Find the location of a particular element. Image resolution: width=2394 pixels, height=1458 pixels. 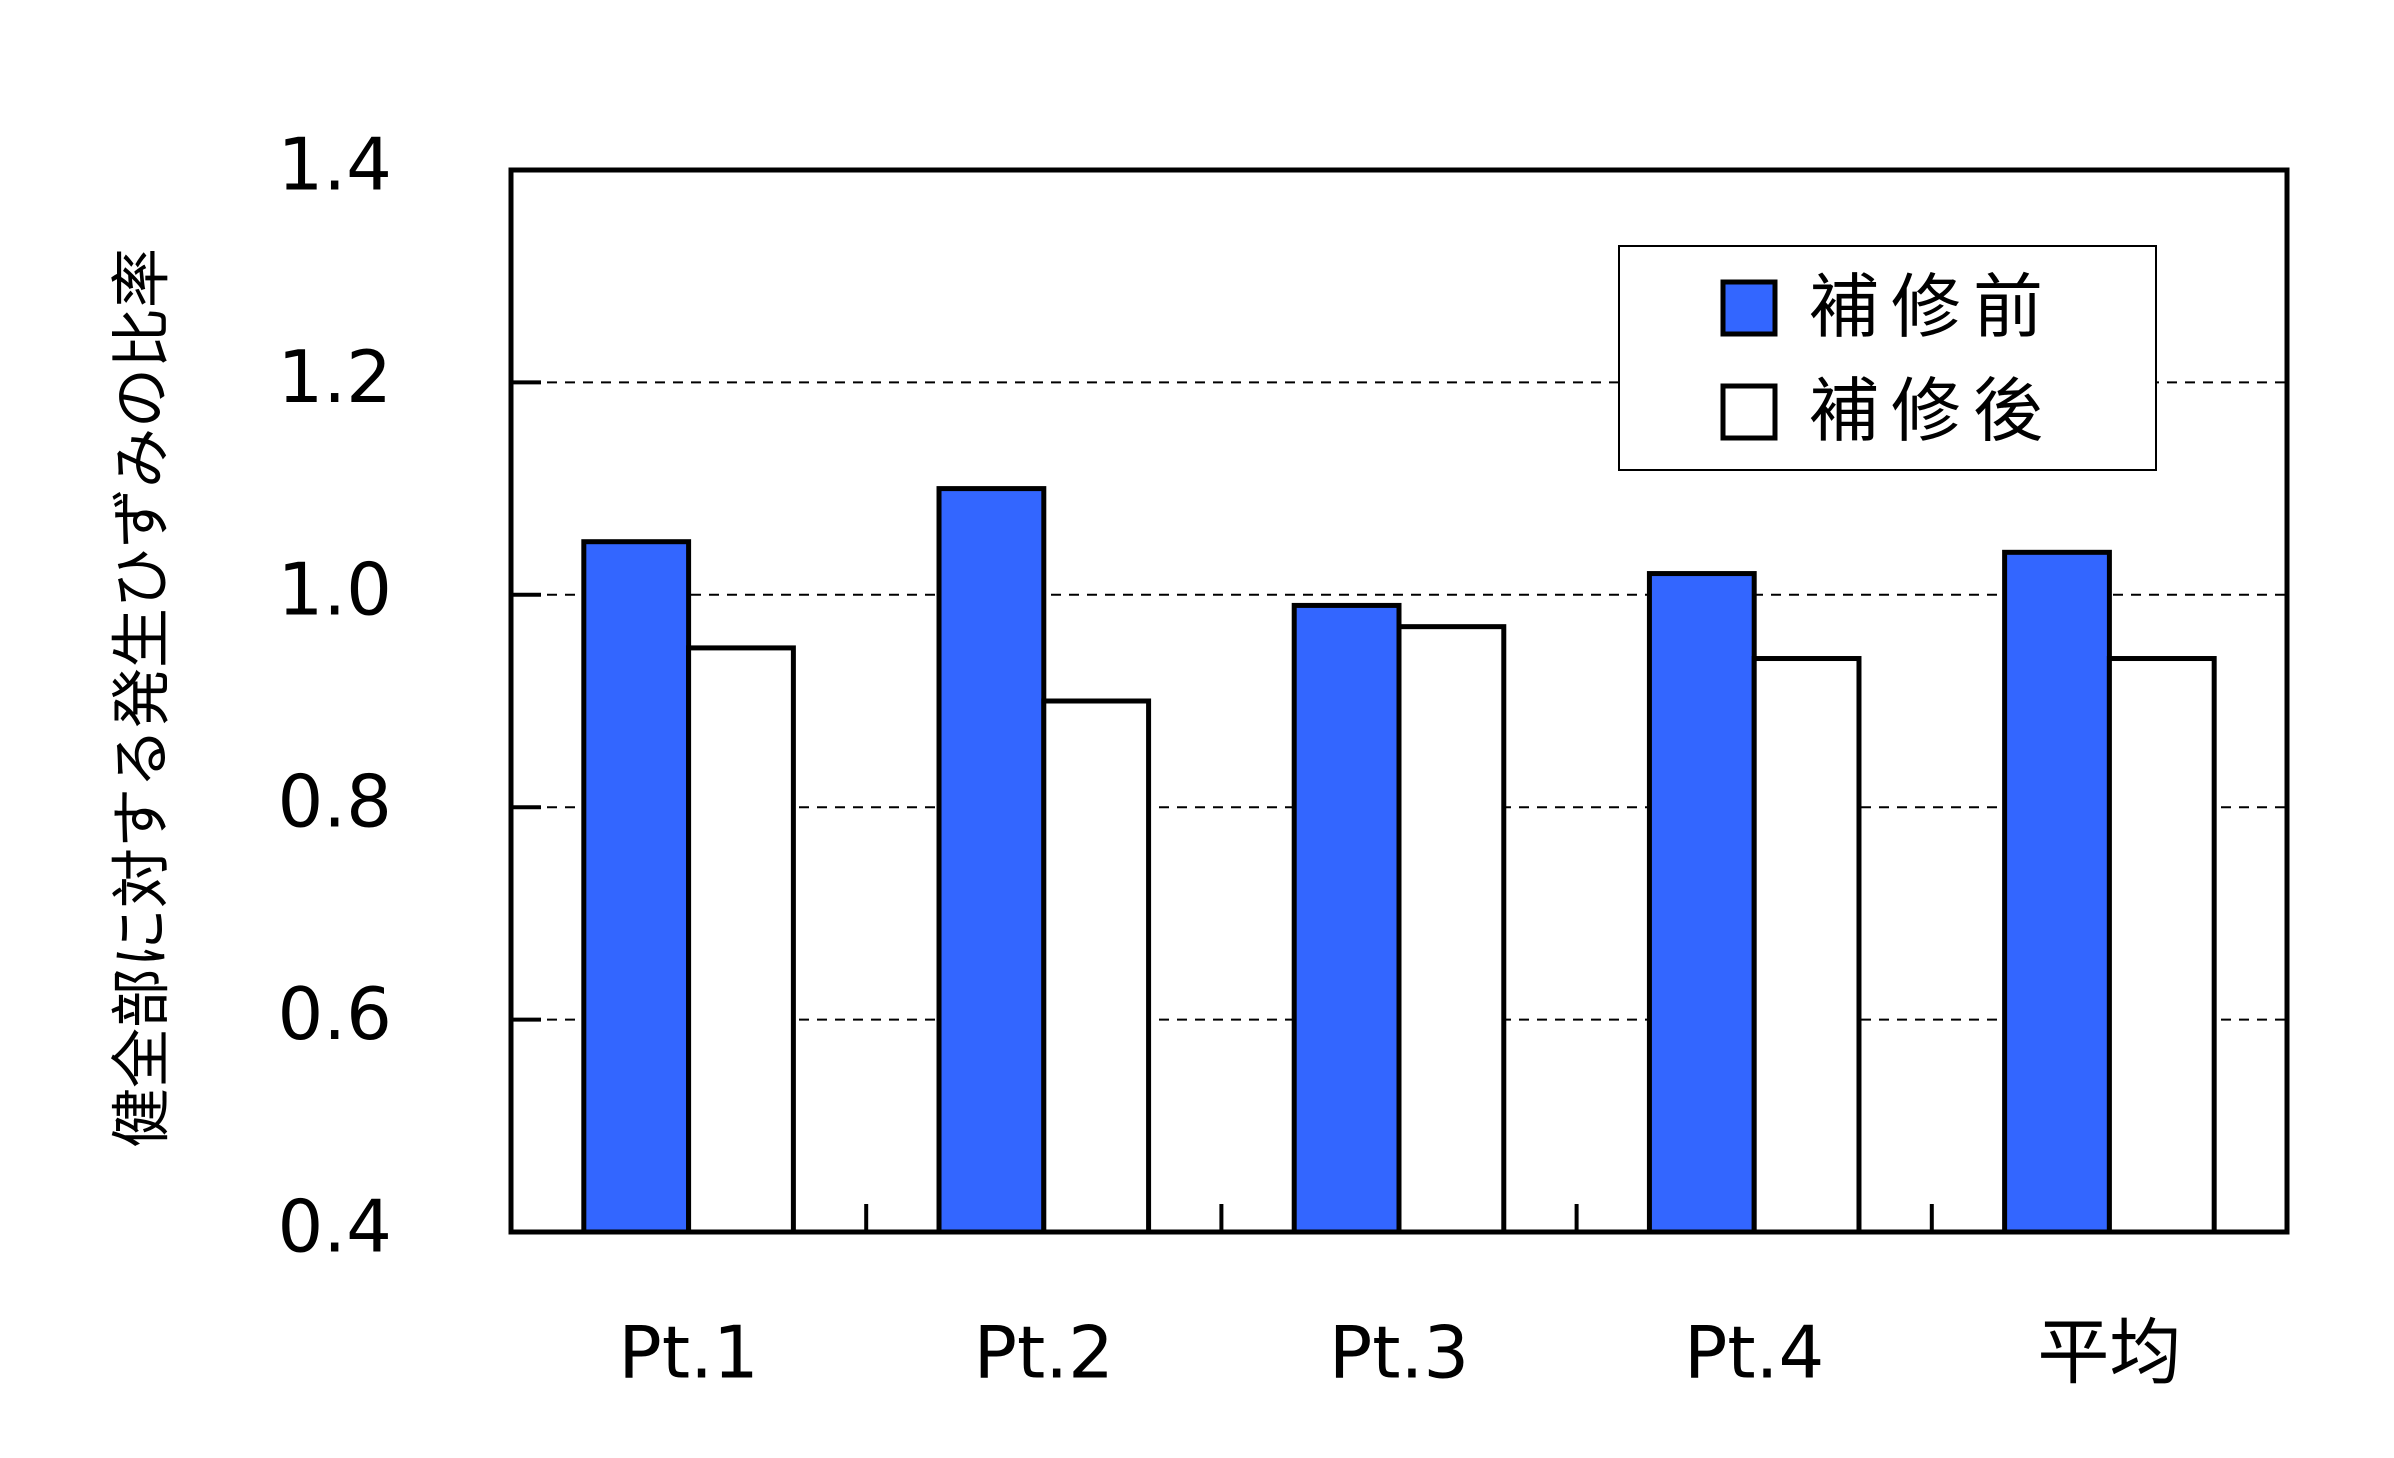

x-tick-label: Pt.1 is located at coordinates (688, 1353).